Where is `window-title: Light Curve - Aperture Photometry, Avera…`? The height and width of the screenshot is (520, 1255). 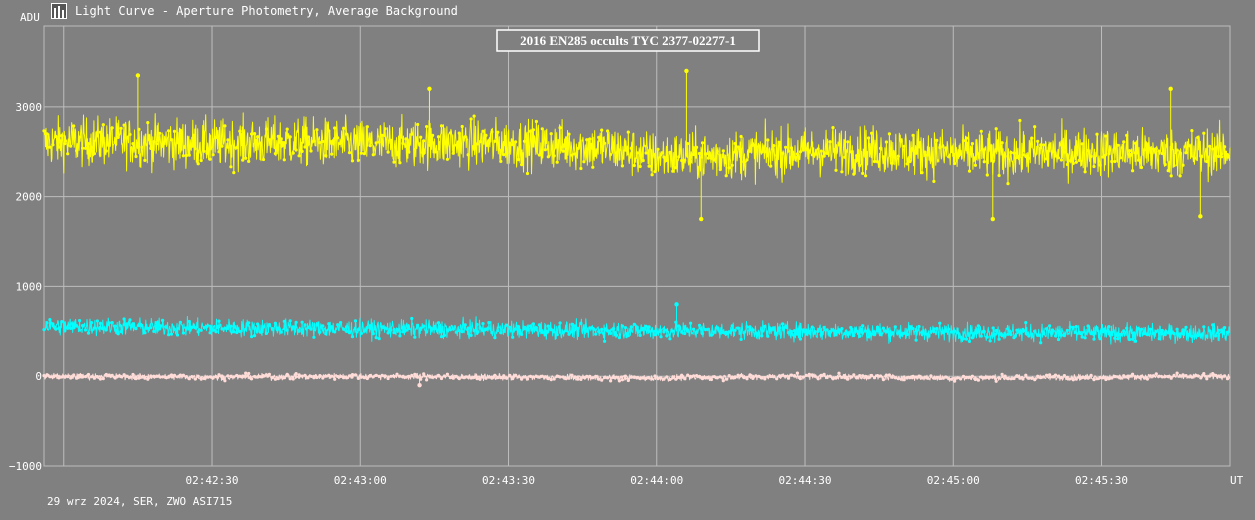 window-title: Light Curve - Aperture Photometry, Avera… is located at coordinates (266, 11).